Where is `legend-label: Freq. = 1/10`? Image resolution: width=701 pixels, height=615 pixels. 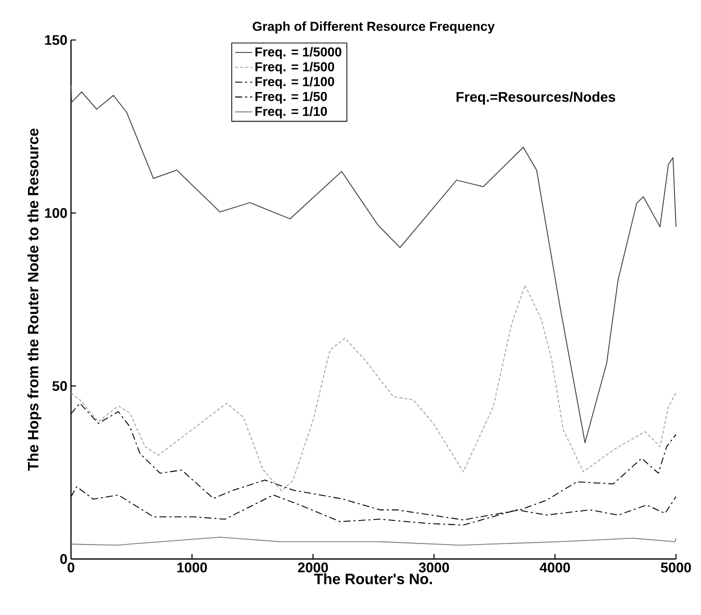
legend-label: Freq. = 1/10 is located at coordinates (291, 112).